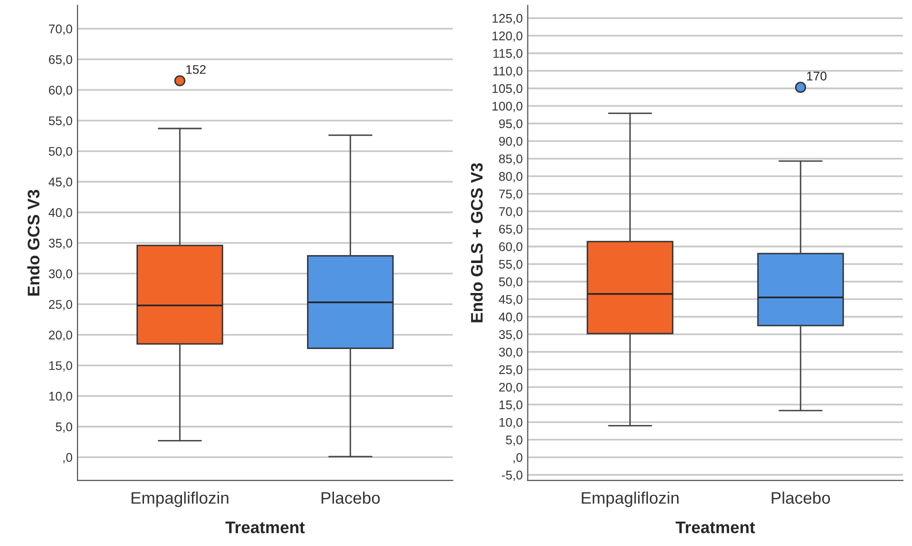 The width and height of the screenshot is (912, 546). Describe the element at coordinates (510, 177) in the screenshot. I see `y-tick-label: 80,0` at that location.